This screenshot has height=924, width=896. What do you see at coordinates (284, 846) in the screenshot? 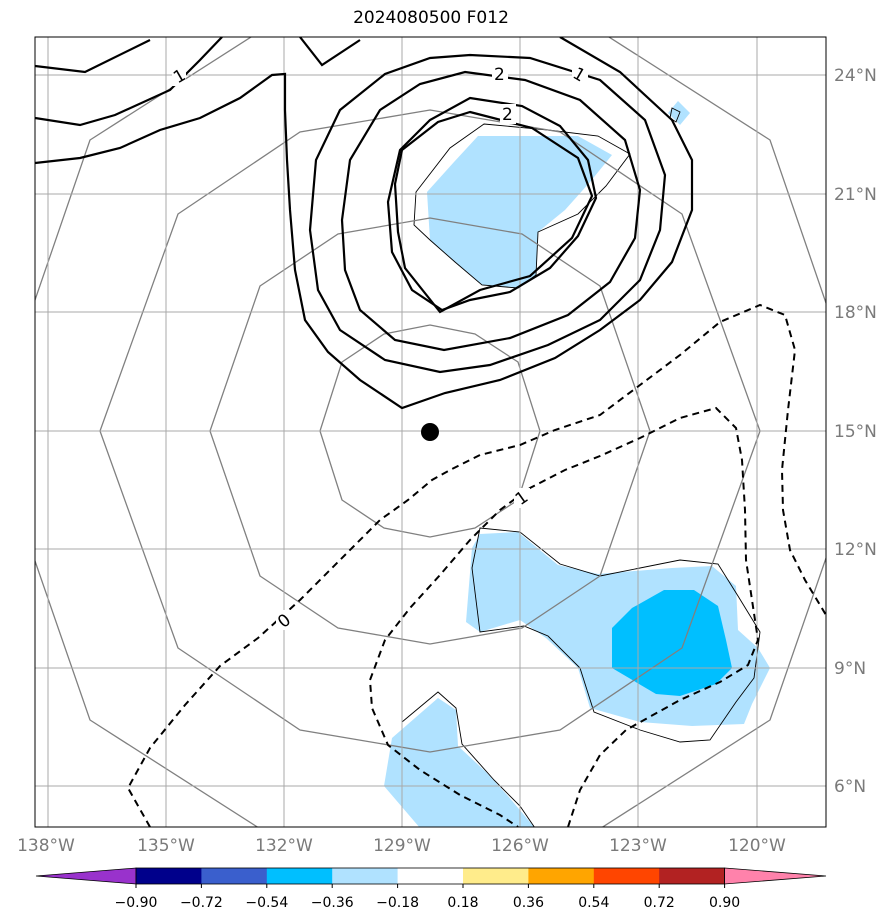
I see `lon-label: 132°W` at bounding box center [284, 846].